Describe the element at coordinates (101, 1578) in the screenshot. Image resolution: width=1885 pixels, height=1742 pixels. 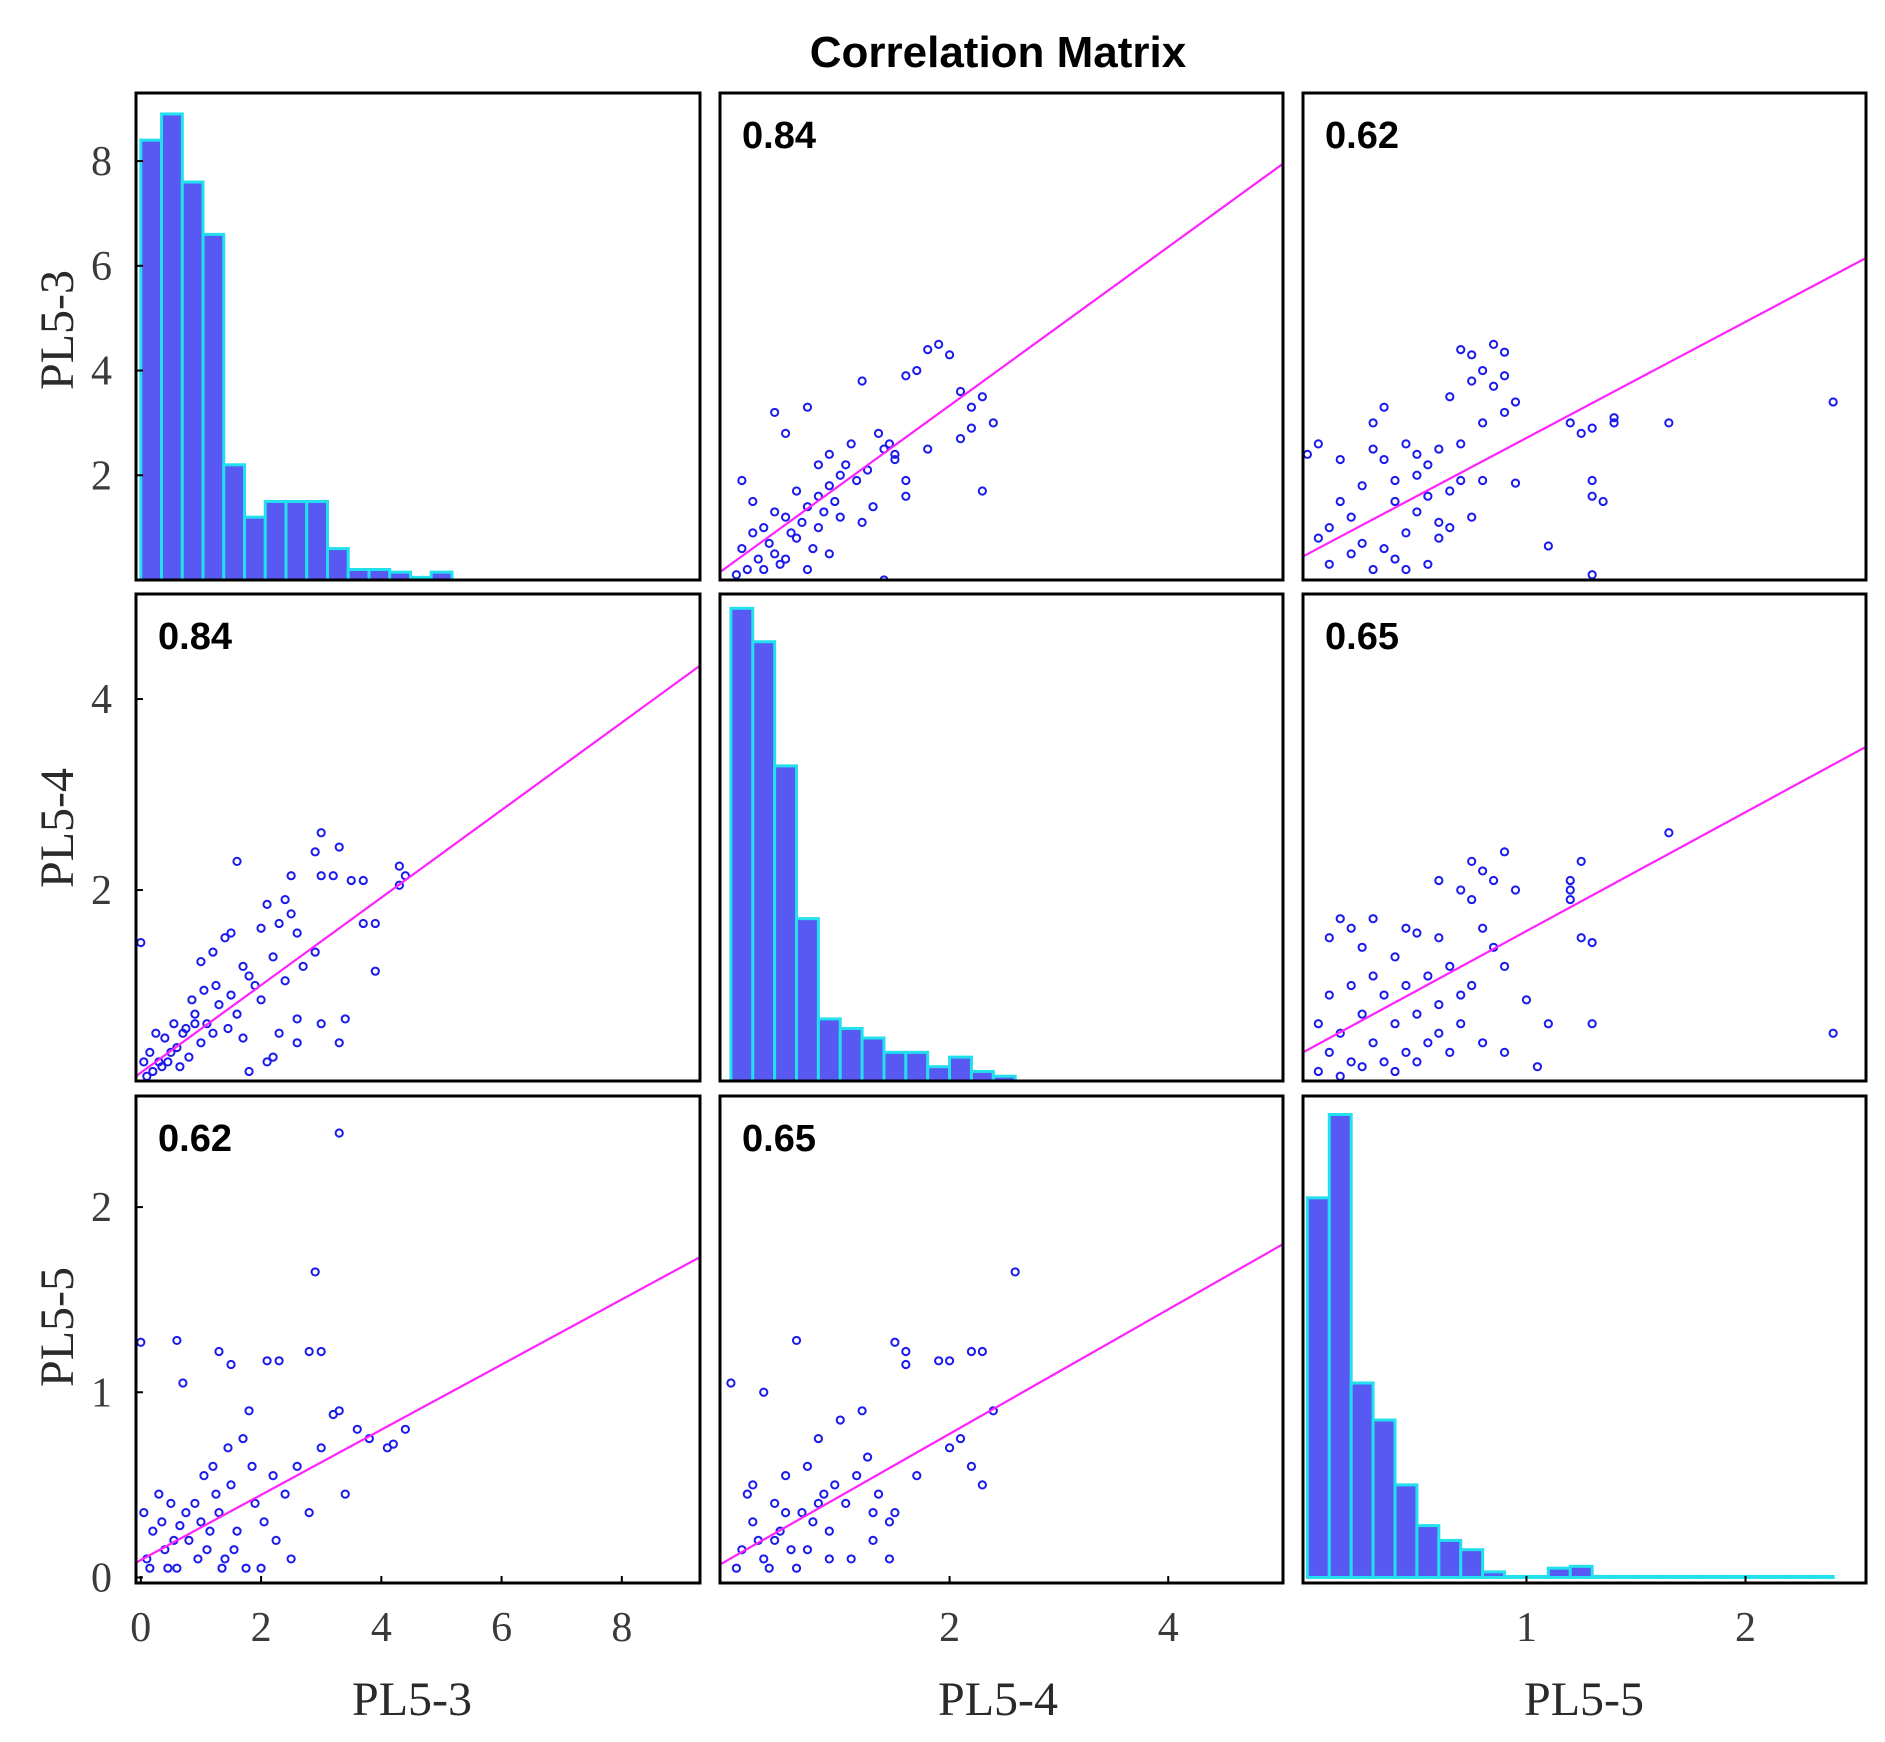
I see `y-tick-label: 0` at that location.